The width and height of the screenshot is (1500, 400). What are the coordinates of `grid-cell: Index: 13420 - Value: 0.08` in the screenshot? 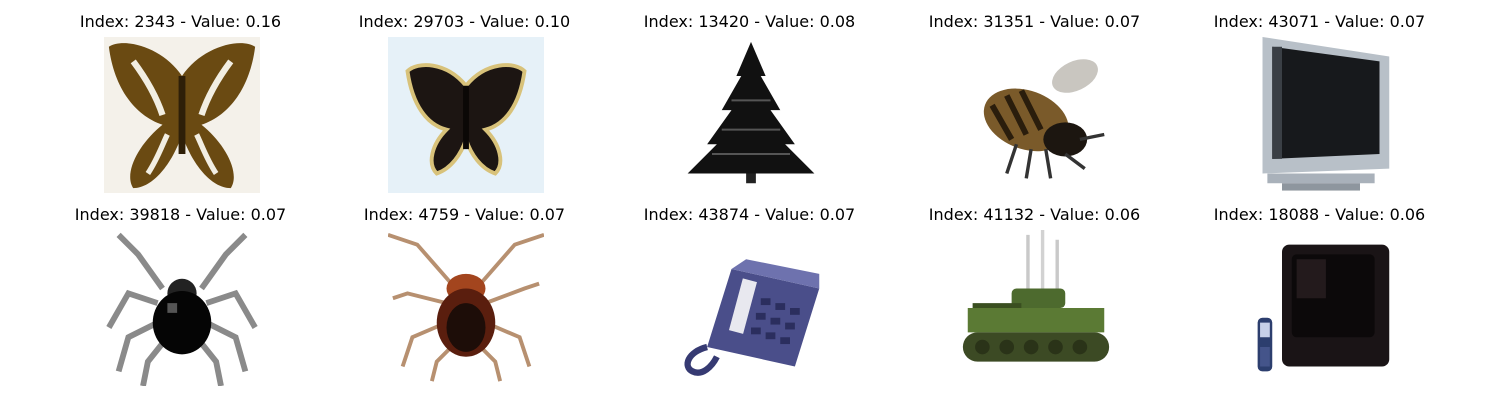 It's located at (749, 107).